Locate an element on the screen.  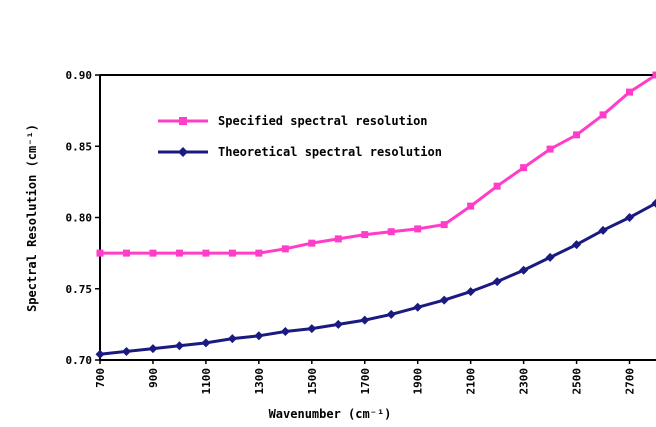
x-tick-label: 900 is located at coordinates (153, 378).